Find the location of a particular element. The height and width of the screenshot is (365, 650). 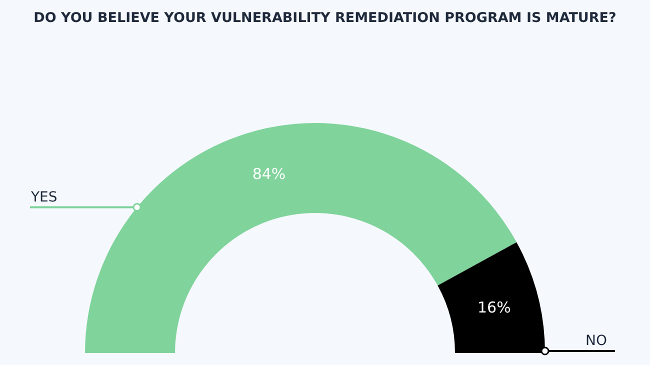

slice-label: NO is located at coordinates (596, 341).